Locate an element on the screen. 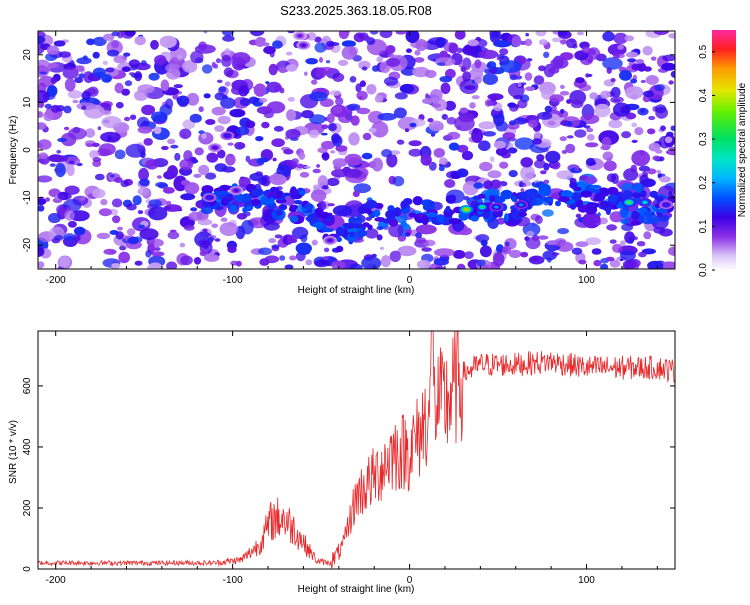 This screenshot has width=750, height=605. spectrogram-y-tick-label: 0 is located at coordinates (27, 150).